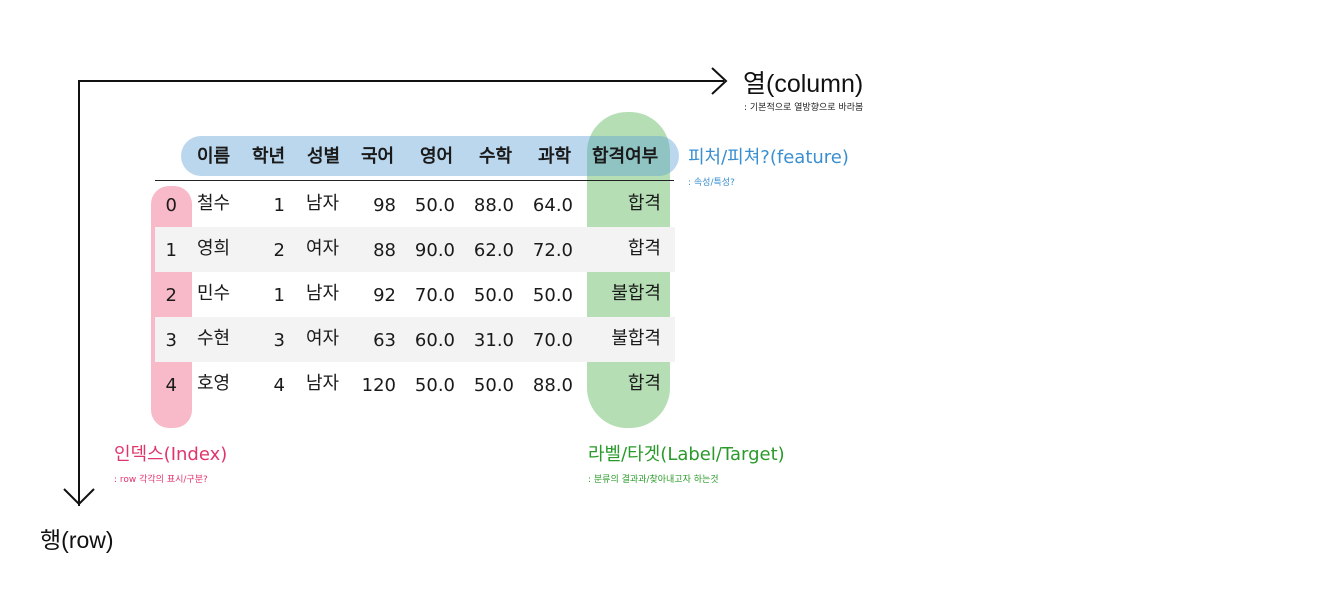 The width and height of the screenshot is (1324, 601). I want to click on header-science: 과학, so click(555, 156).